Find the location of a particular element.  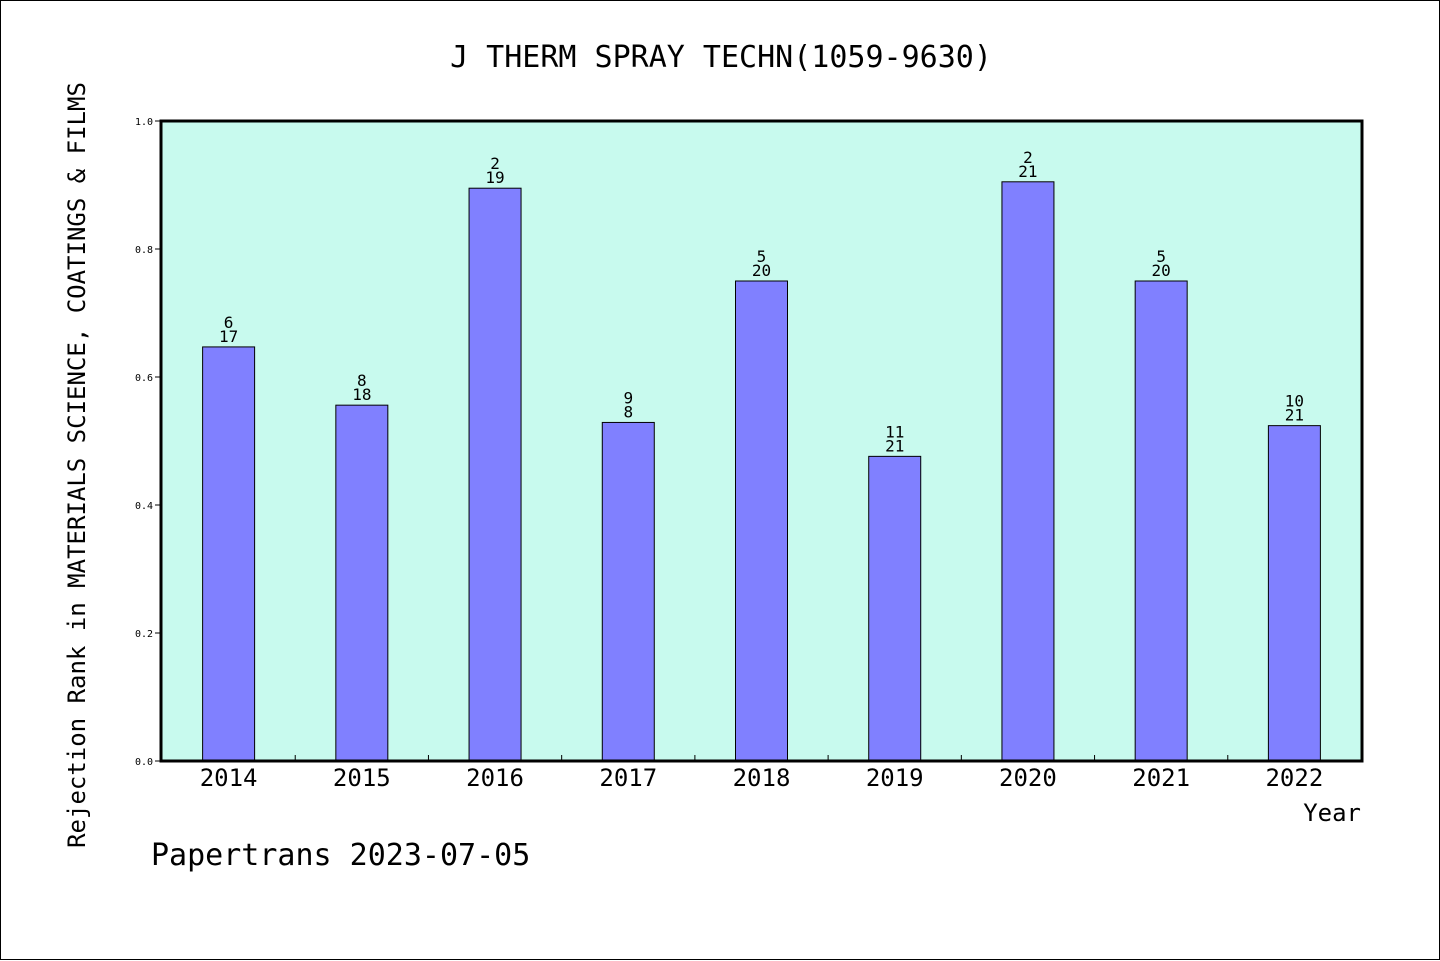

bar-rank-label: 8 is located at coordinates (362, 380).